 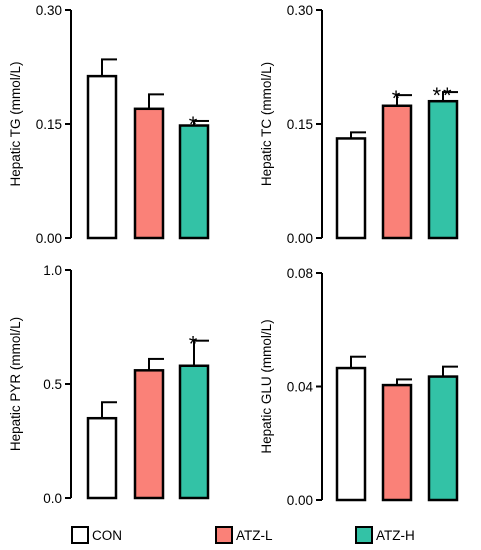 I want to click on significance-marker: **, so click(x=442, y=95).